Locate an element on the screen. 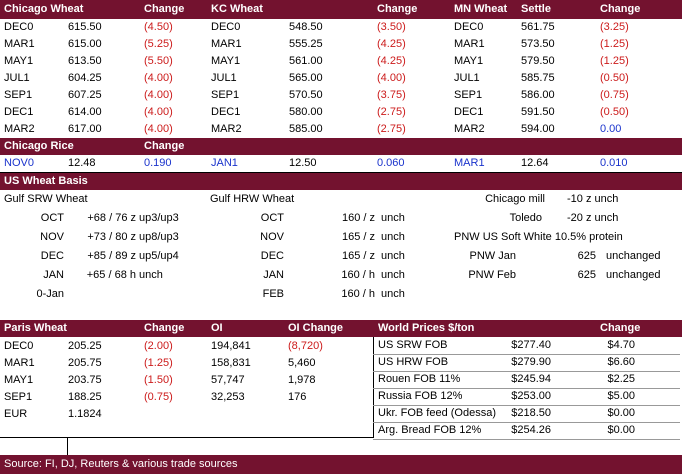 The width and height of the screenshot is (682, 474). pnw-value: 625 is located at coordinates (586, 256).